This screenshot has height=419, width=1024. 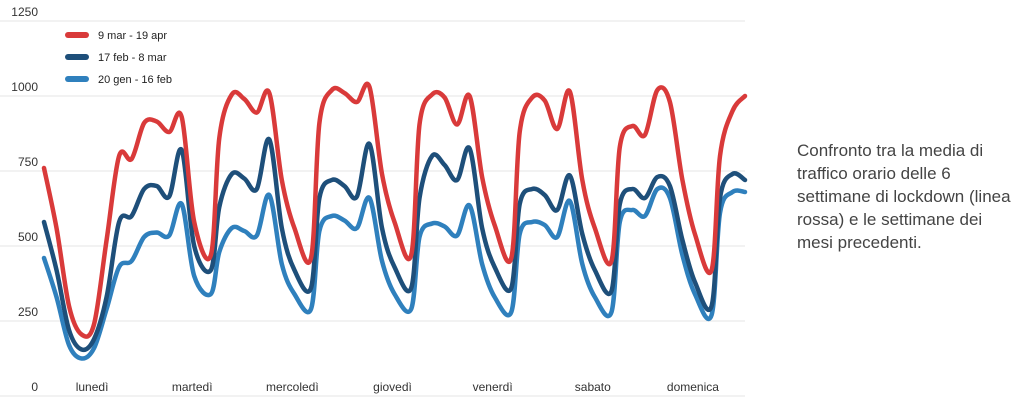 I want to click on y-tick-label: 0, so click(x=34, y=387).